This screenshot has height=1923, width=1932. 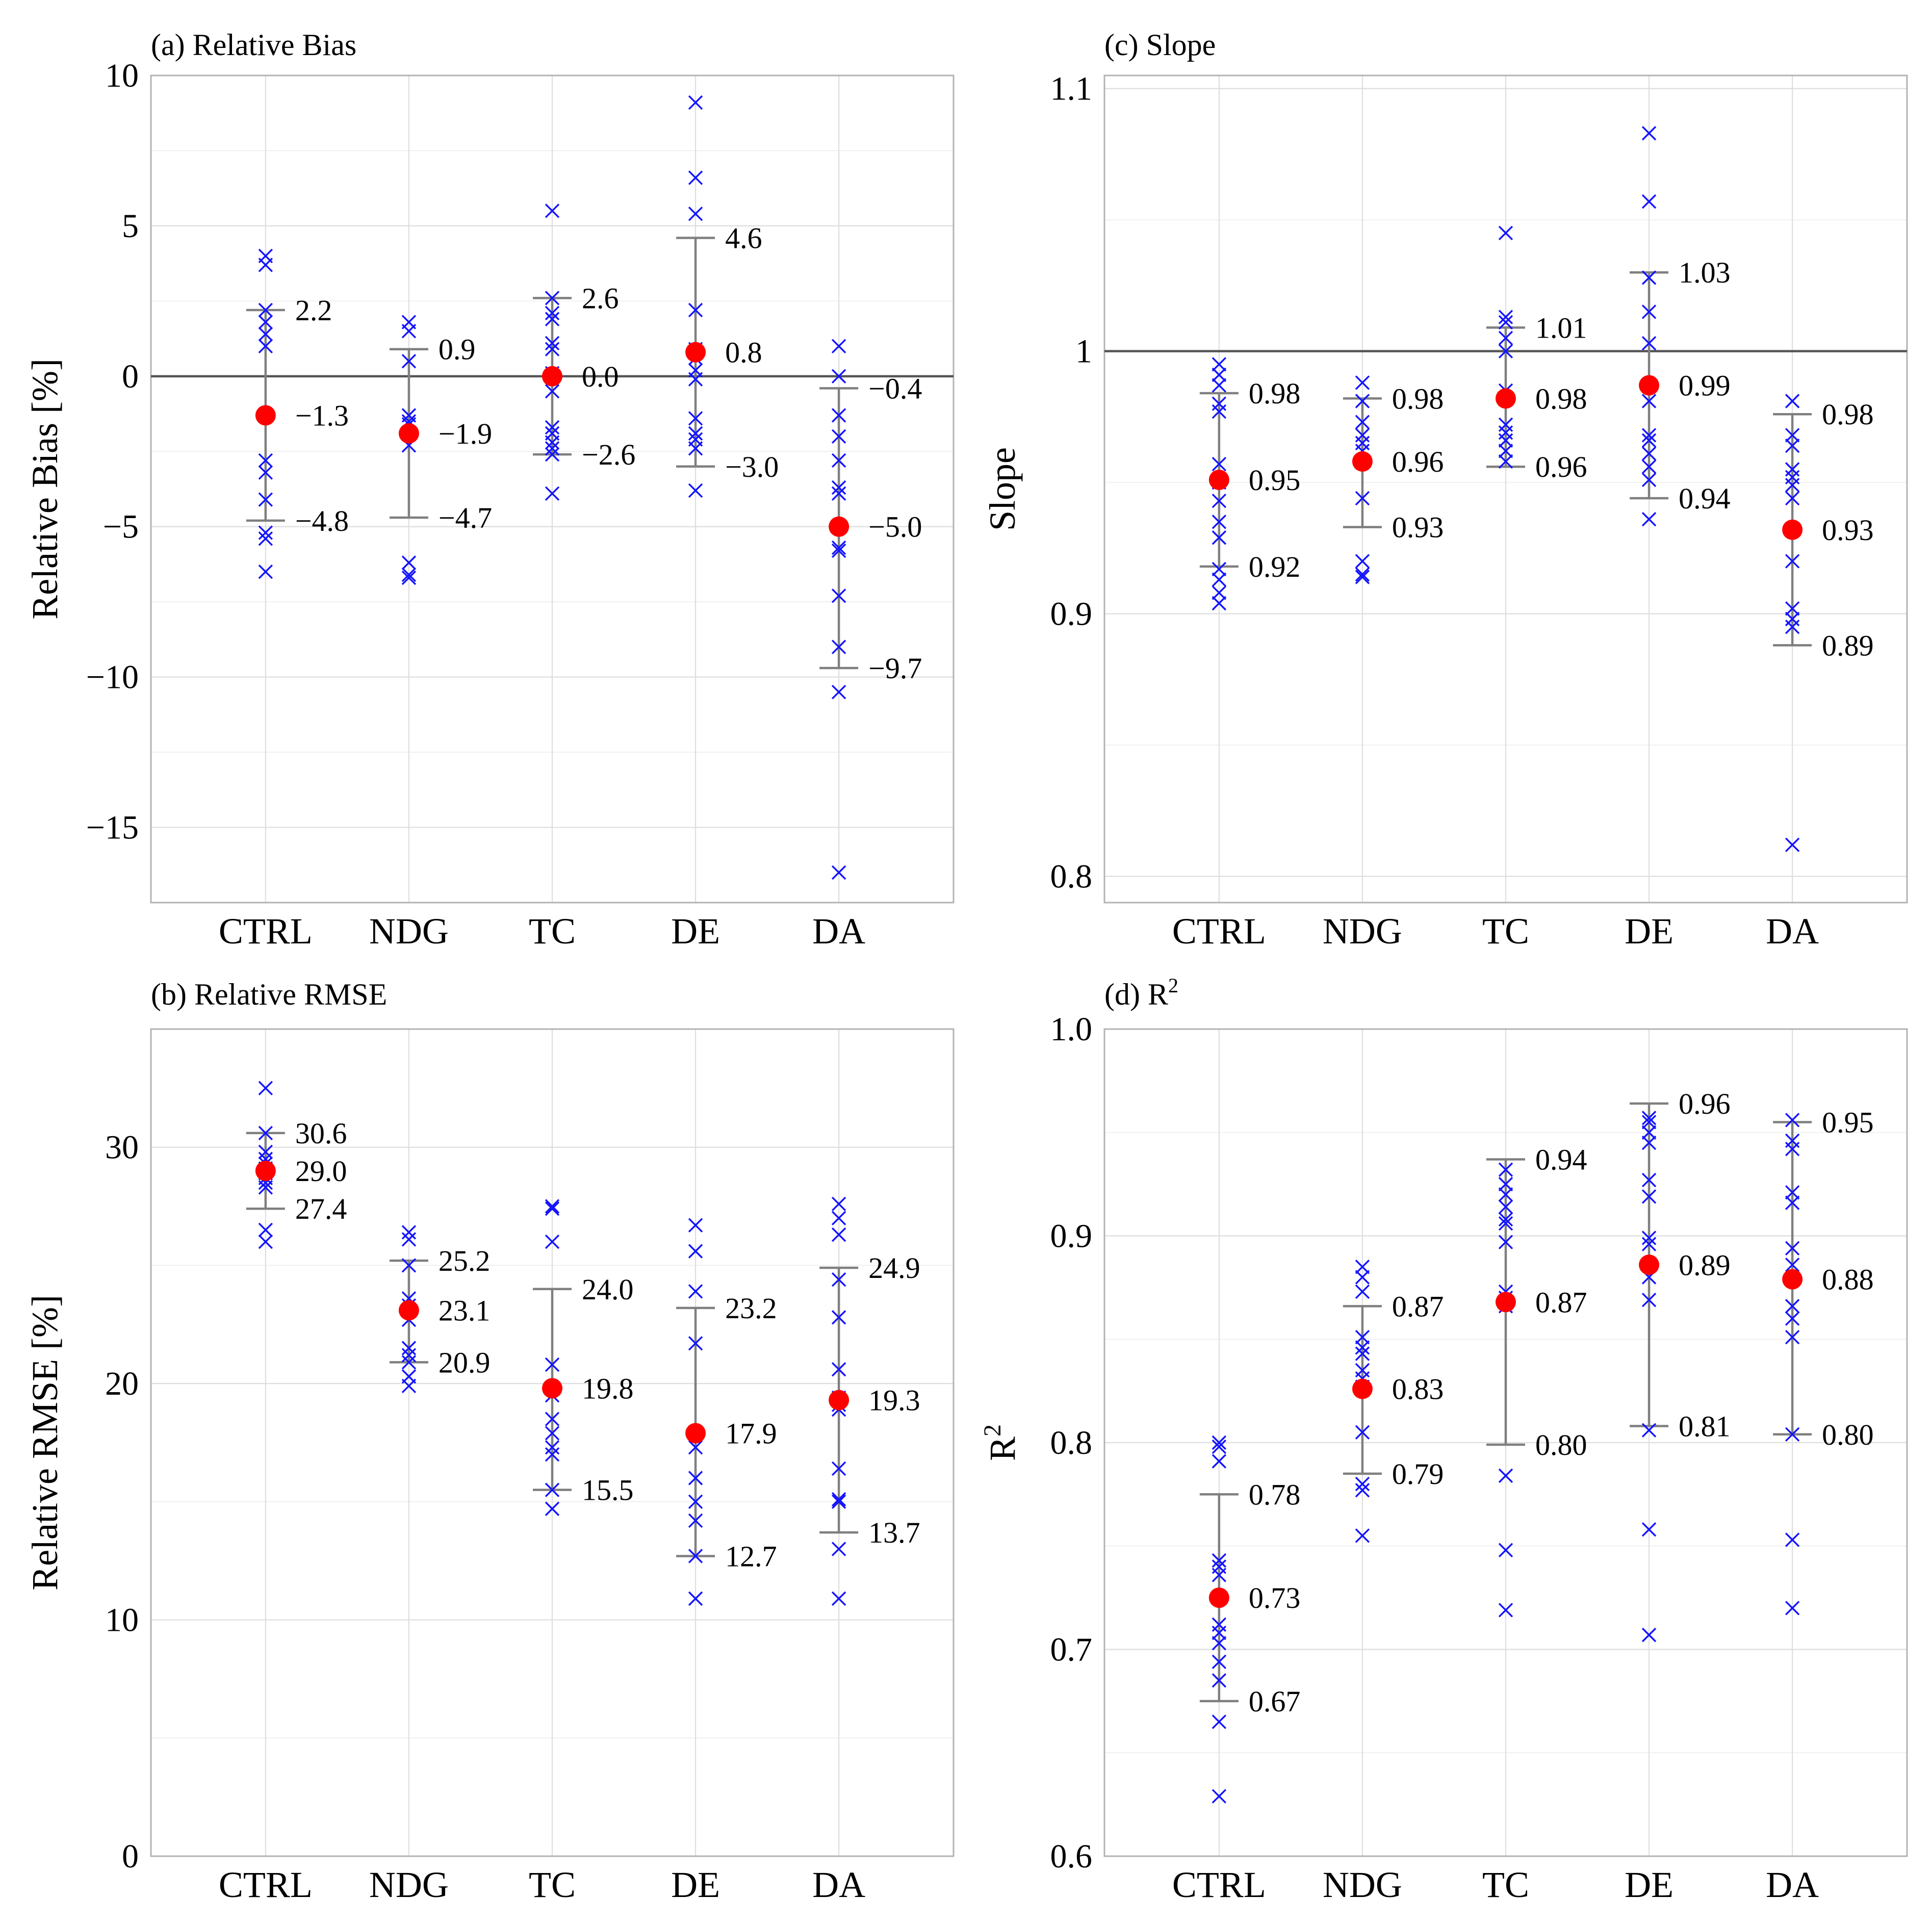 I want to click on panel-title: (a) Relative Bias, so click(x=253, y=45).